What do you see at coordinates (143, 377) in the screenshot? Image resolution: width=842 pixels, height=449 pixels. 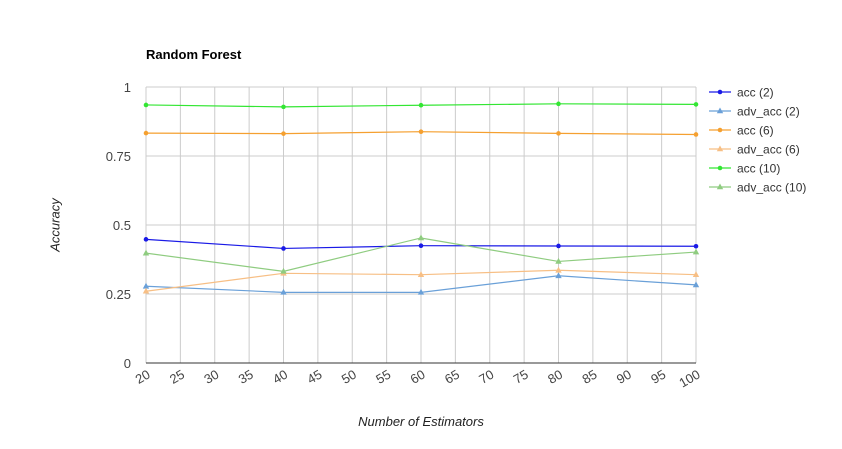 I see `x-tick-label: 20` at bounding box center [143, 377].